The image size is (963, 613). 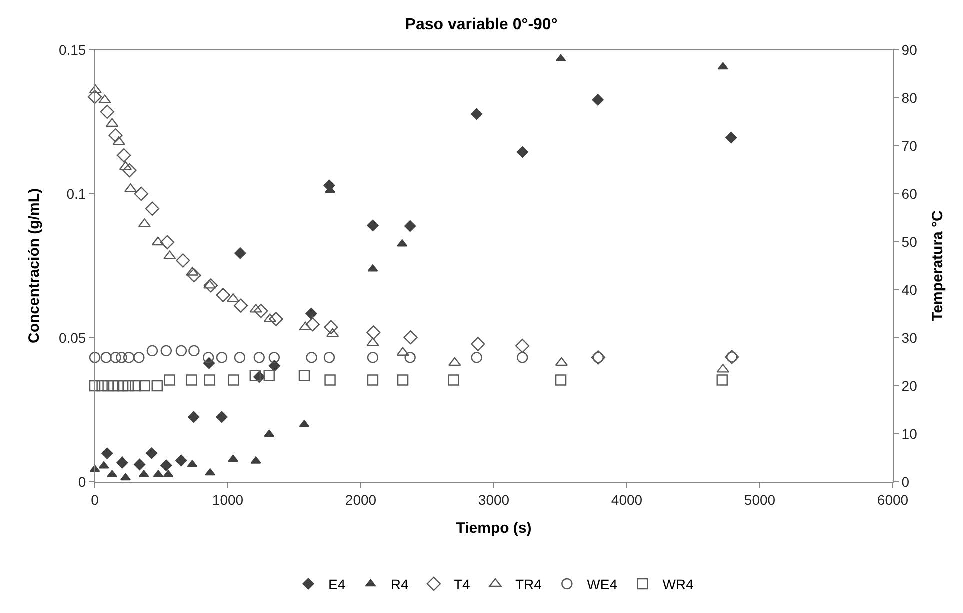 What do you see at coordinates (95, 500) in the screenshot?
I see `x-tick-label: 0` at bounding box center [95, 500].